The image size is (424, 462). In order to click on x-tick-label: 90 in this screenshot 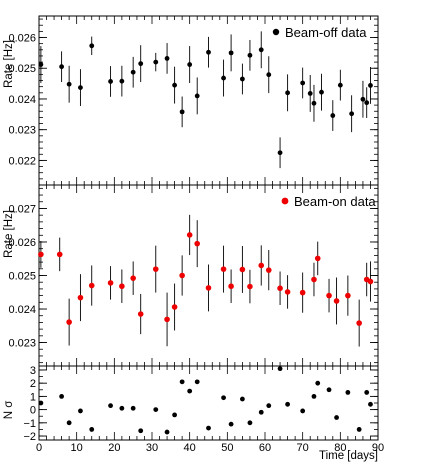, I will do `click(378, 448)`.